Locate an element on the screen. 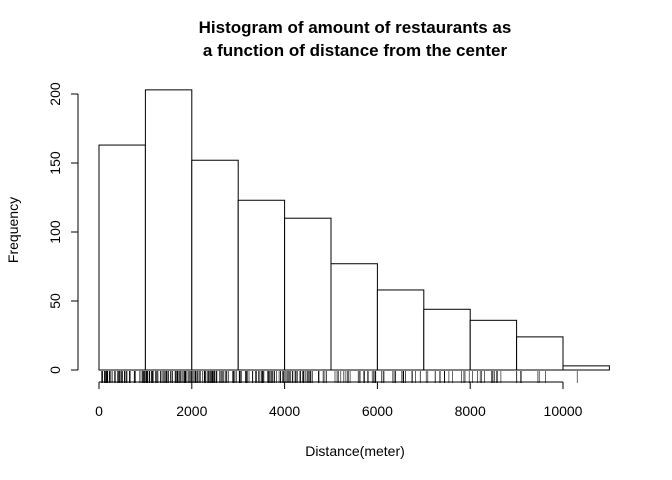 The image size is (672, 480). rug-marks is located at coordinates (339, 377).